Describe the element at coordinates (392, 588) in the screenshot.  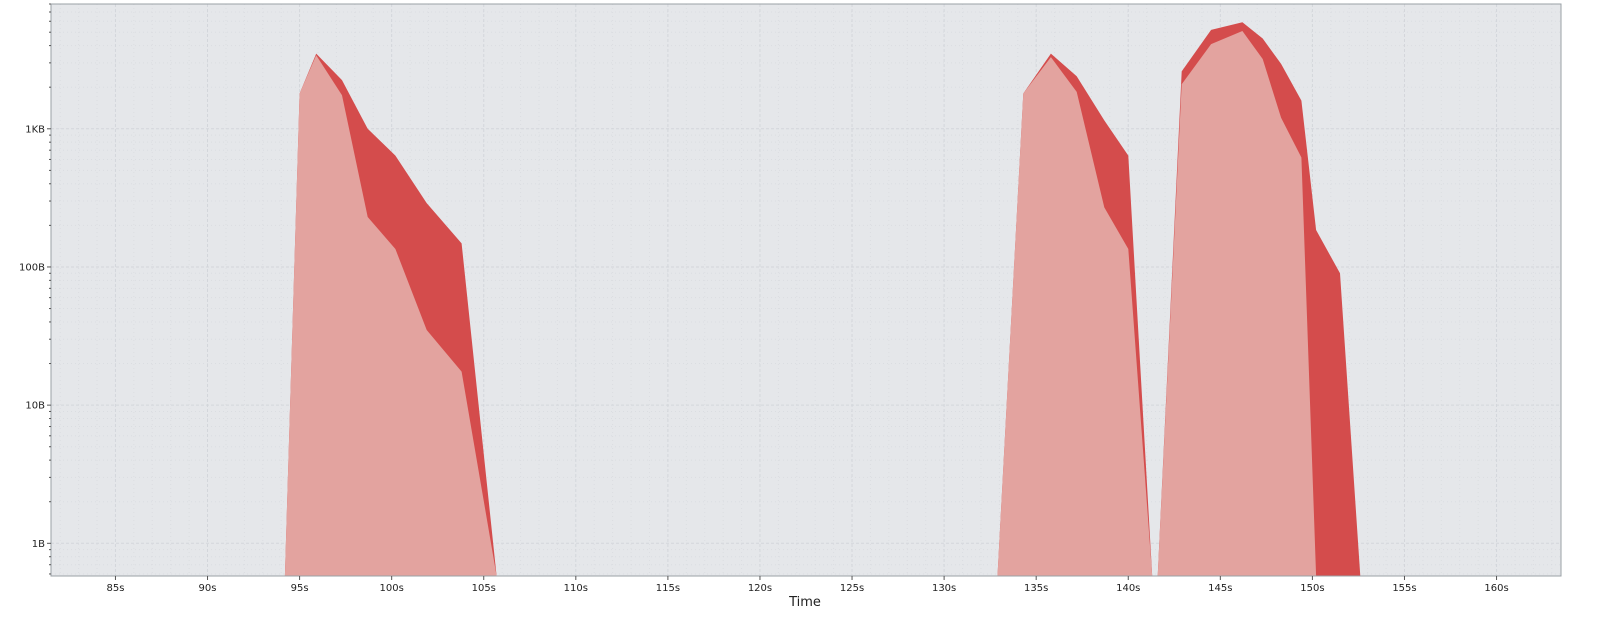
I see `x-tick-label: 100s` at that location.